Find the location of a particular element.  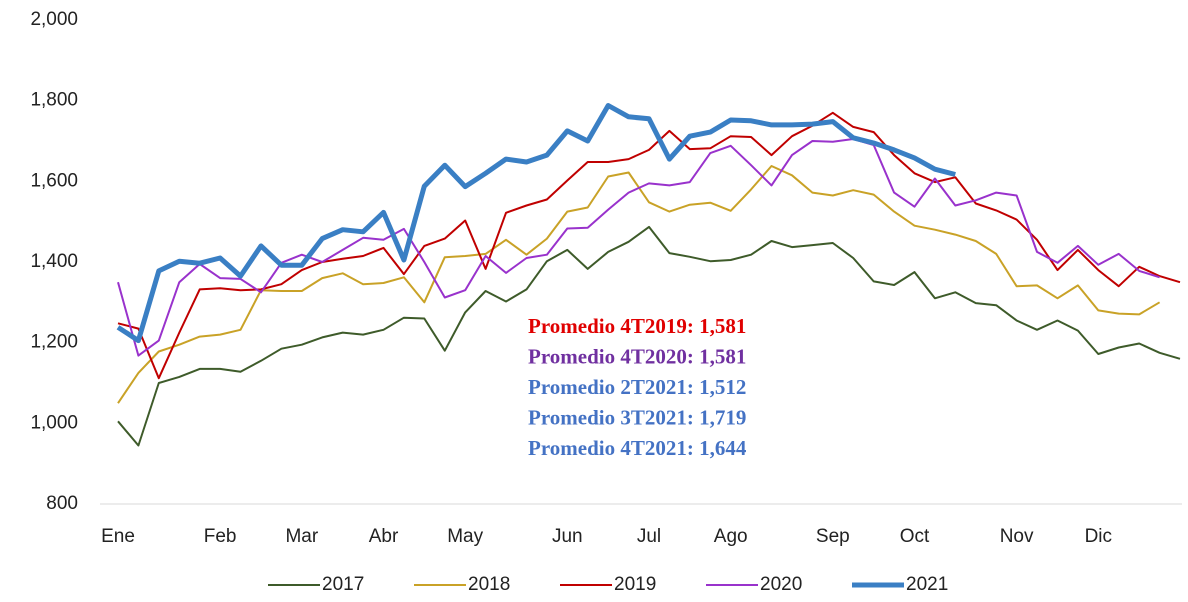

legend-label: 2020 is located at coordinates (781, 584).